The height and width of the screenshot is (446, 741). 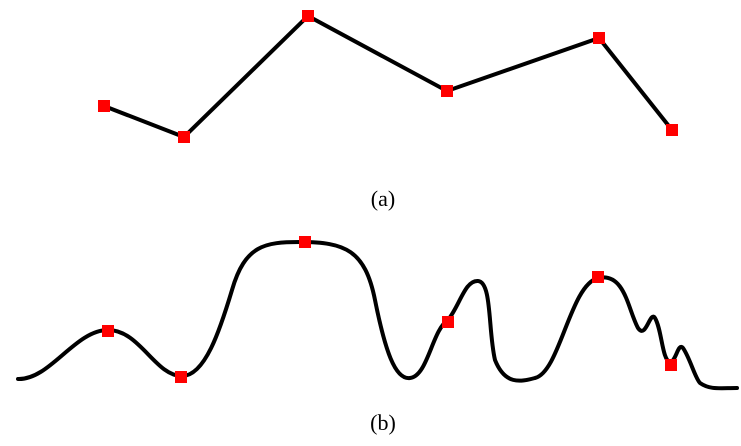 I want to click on caption-b: (b), so click(x=383, y=422).